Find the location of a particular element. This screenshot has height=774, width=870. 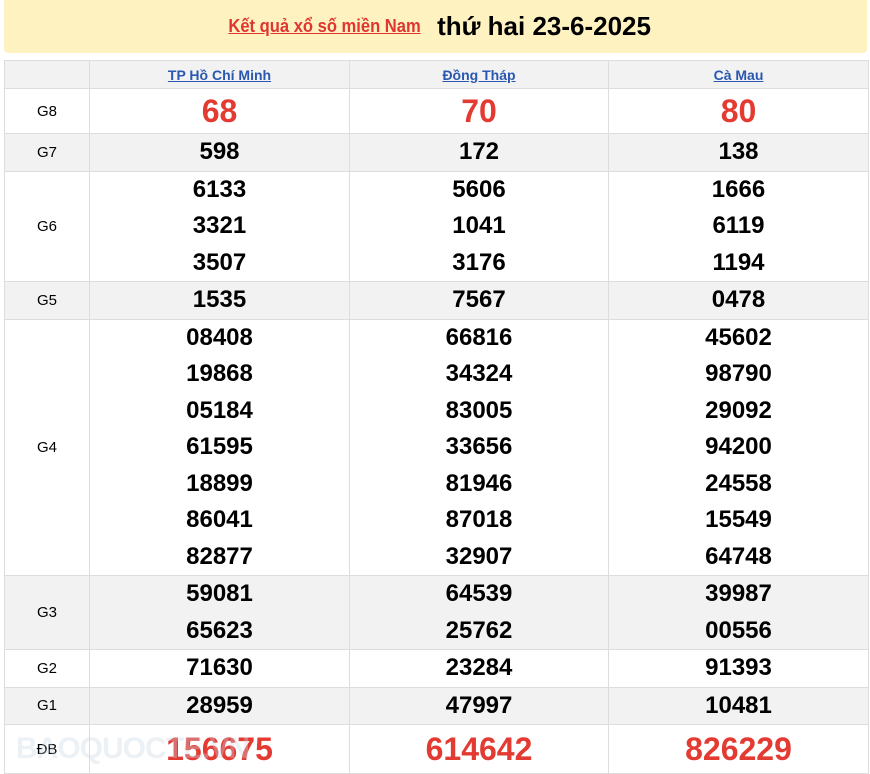

prize-number: 71630 is located at coordinates (219, 667).